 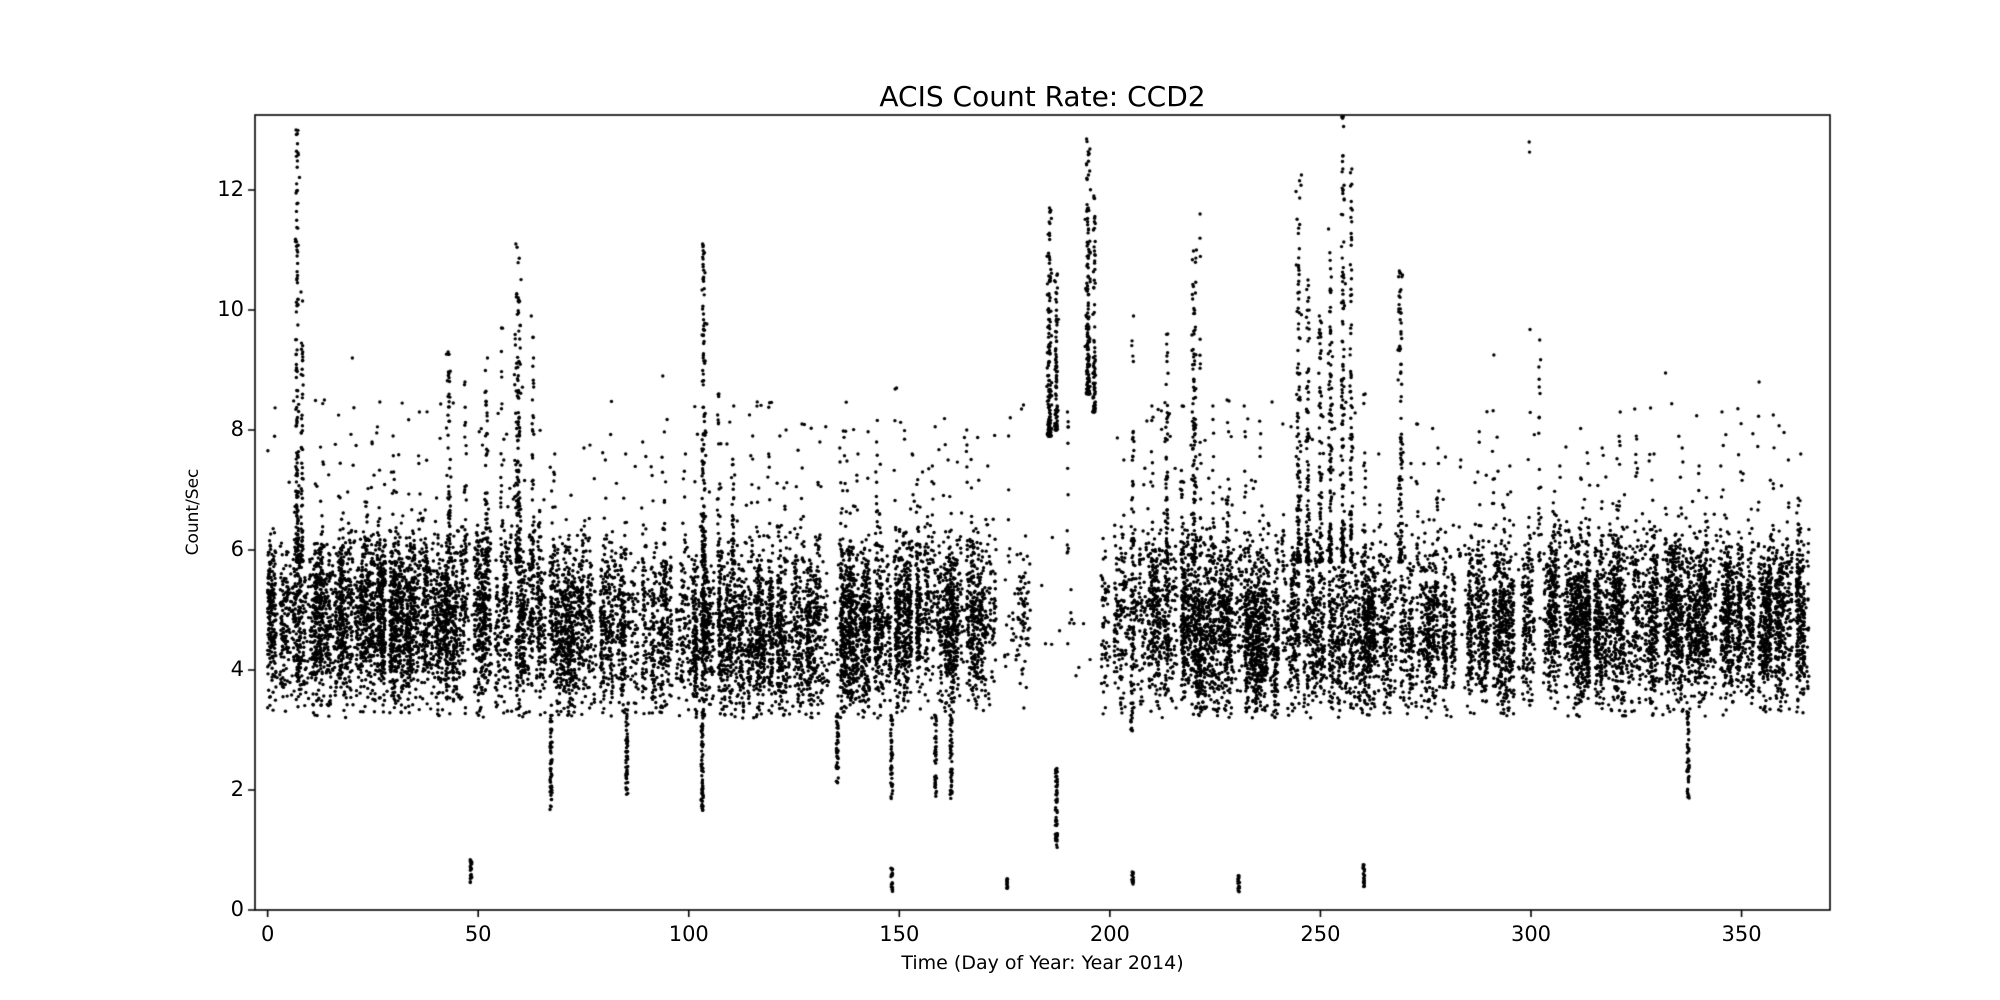 What do you see at coordinates (237, 909) in the screenshot?
I see `y-tick-label: 0` at bounding box center [237, 909].